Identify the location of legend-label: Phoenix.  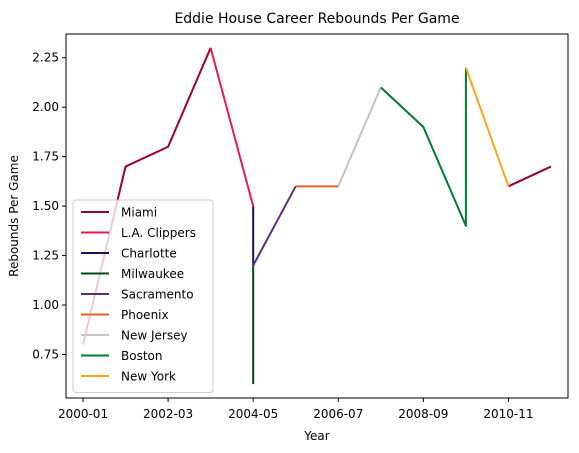
(145, 315).